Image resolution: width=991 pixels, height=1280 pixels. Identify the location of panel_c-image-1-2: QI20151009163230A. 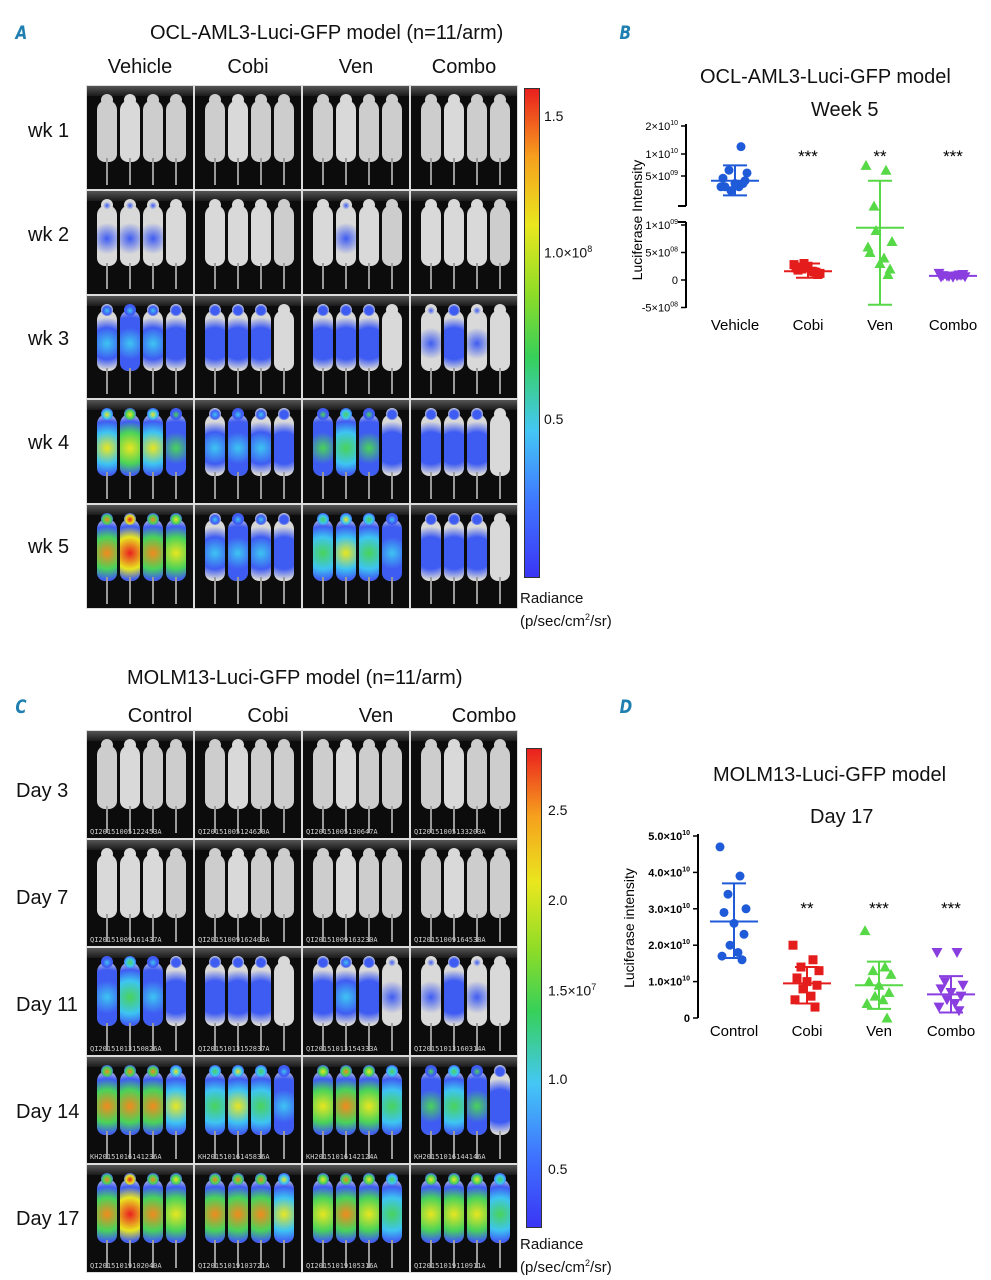
(356, 893).